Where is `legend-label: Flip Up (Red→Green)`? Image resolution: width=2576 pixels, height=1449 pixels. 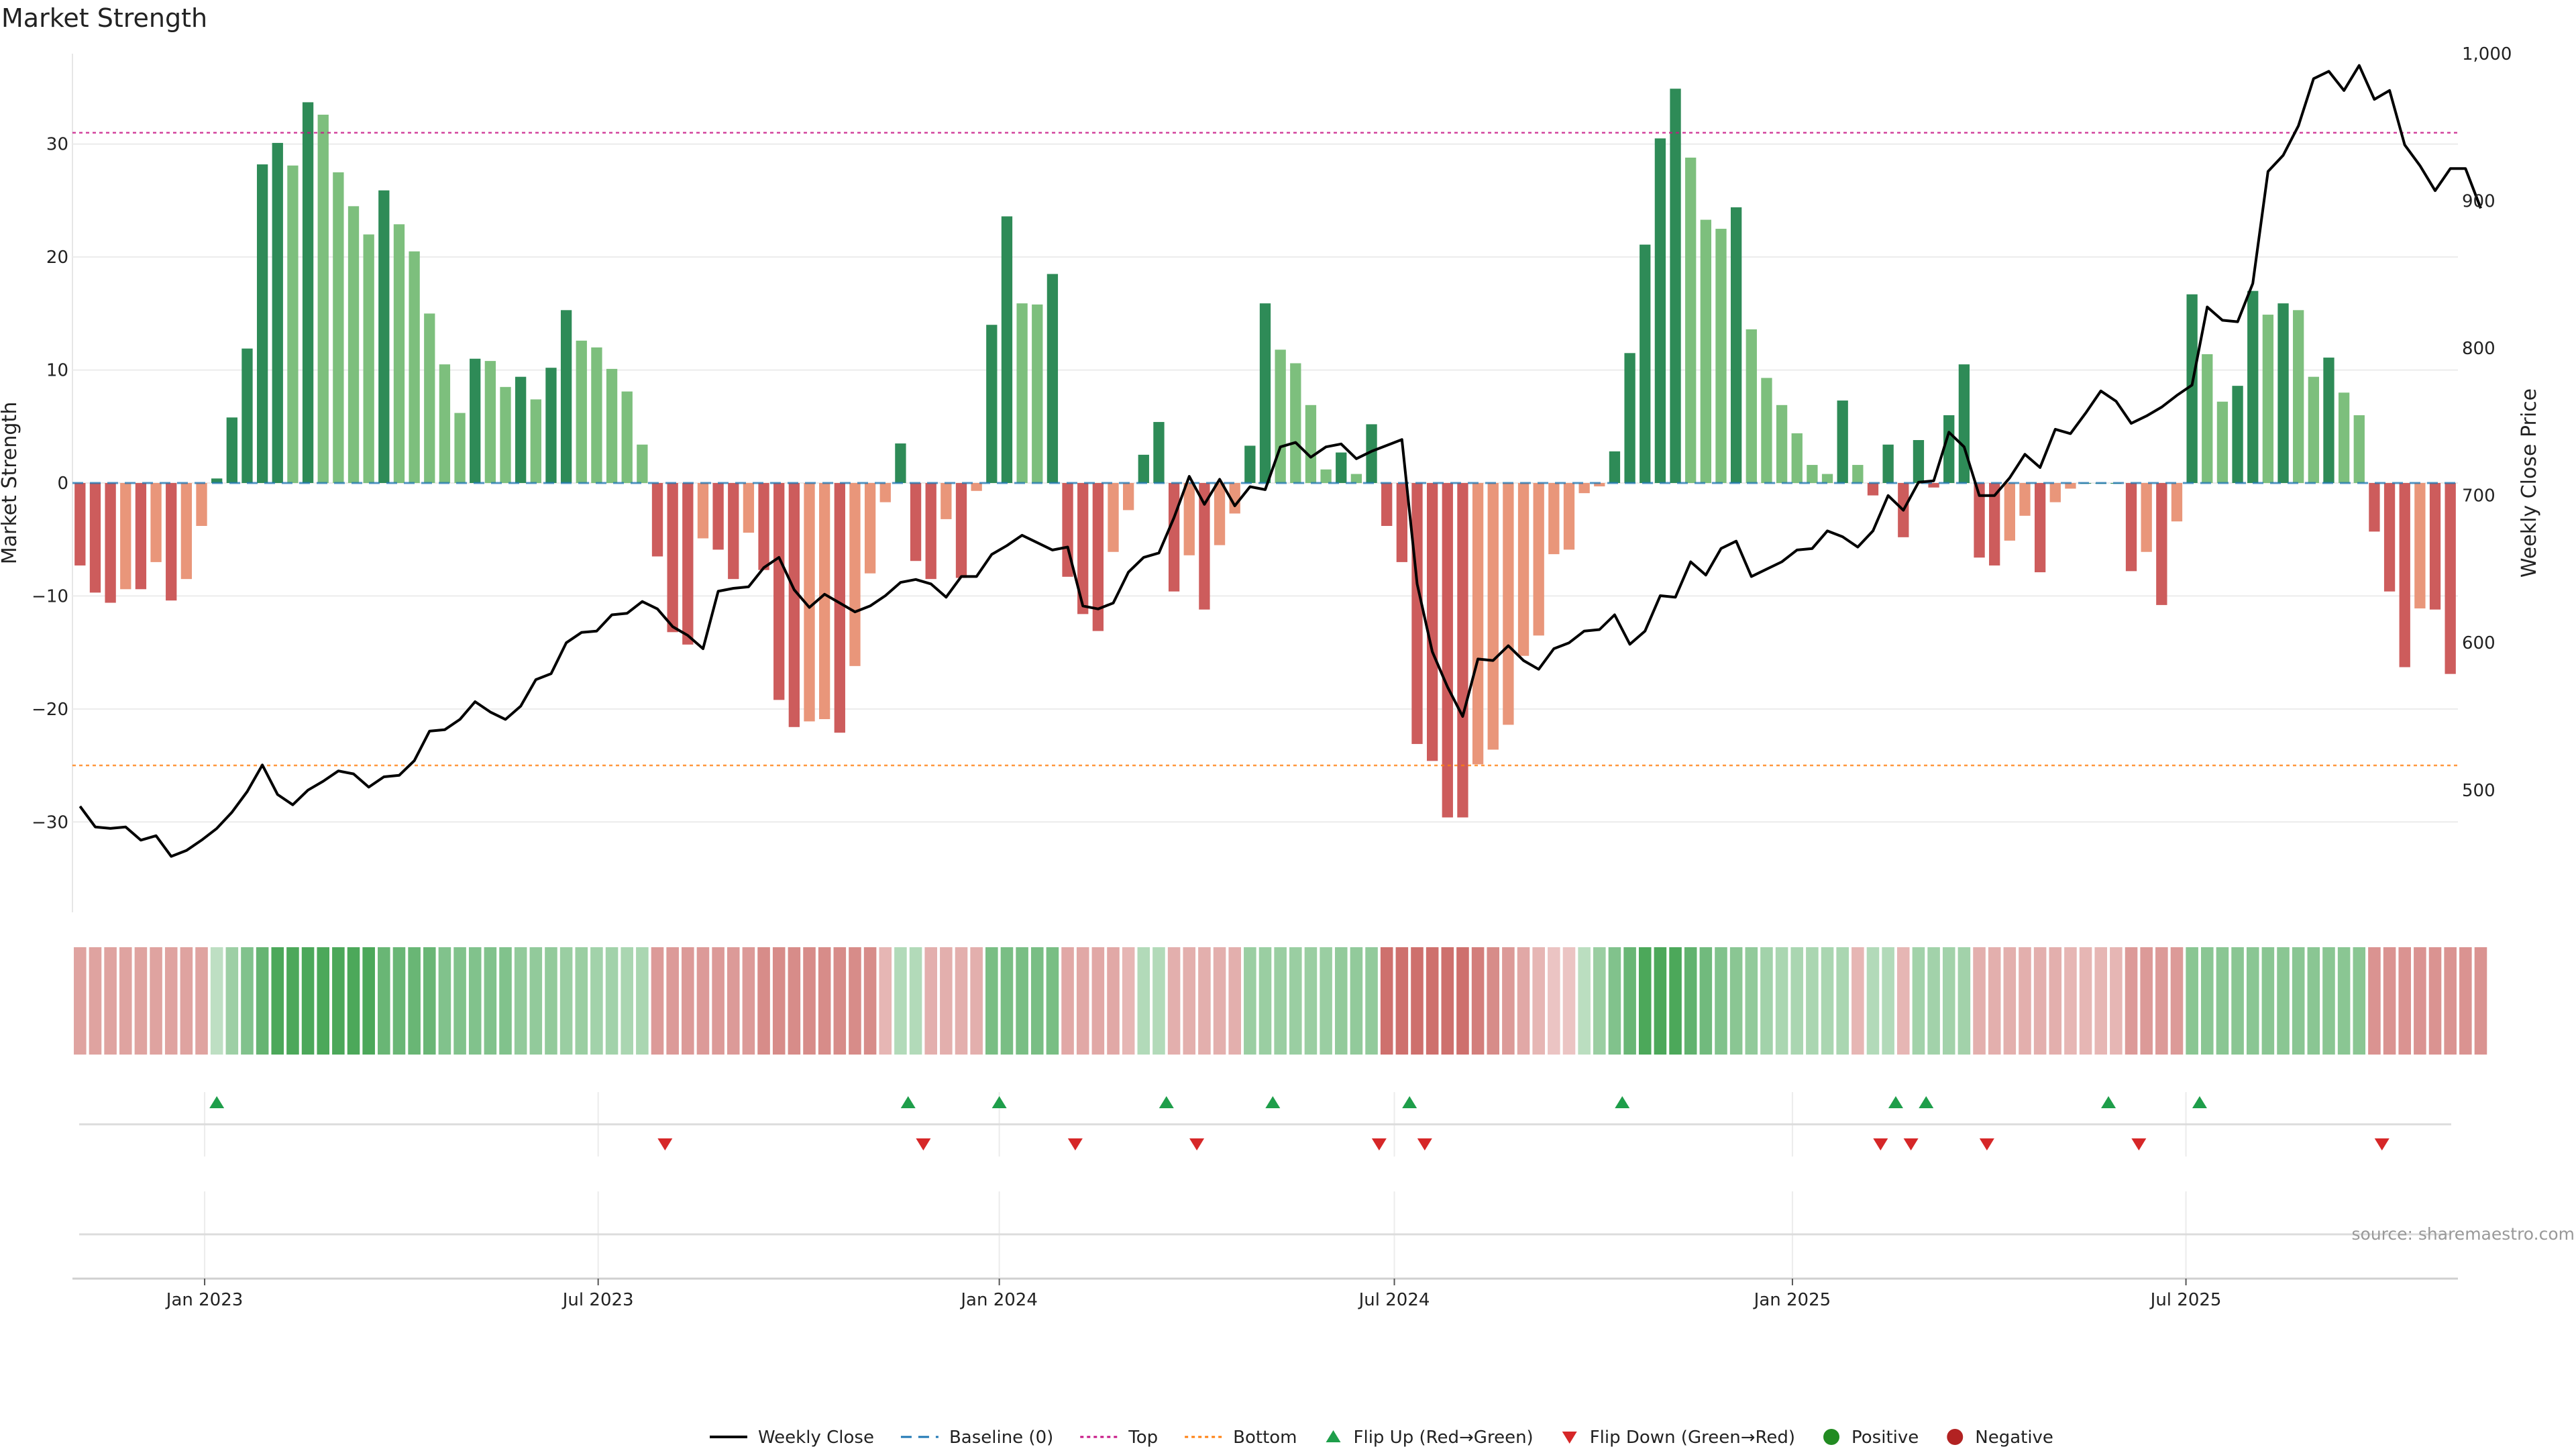 legend-label: Flip Up (Red→Green) is located at coordinates (1444, 1438).